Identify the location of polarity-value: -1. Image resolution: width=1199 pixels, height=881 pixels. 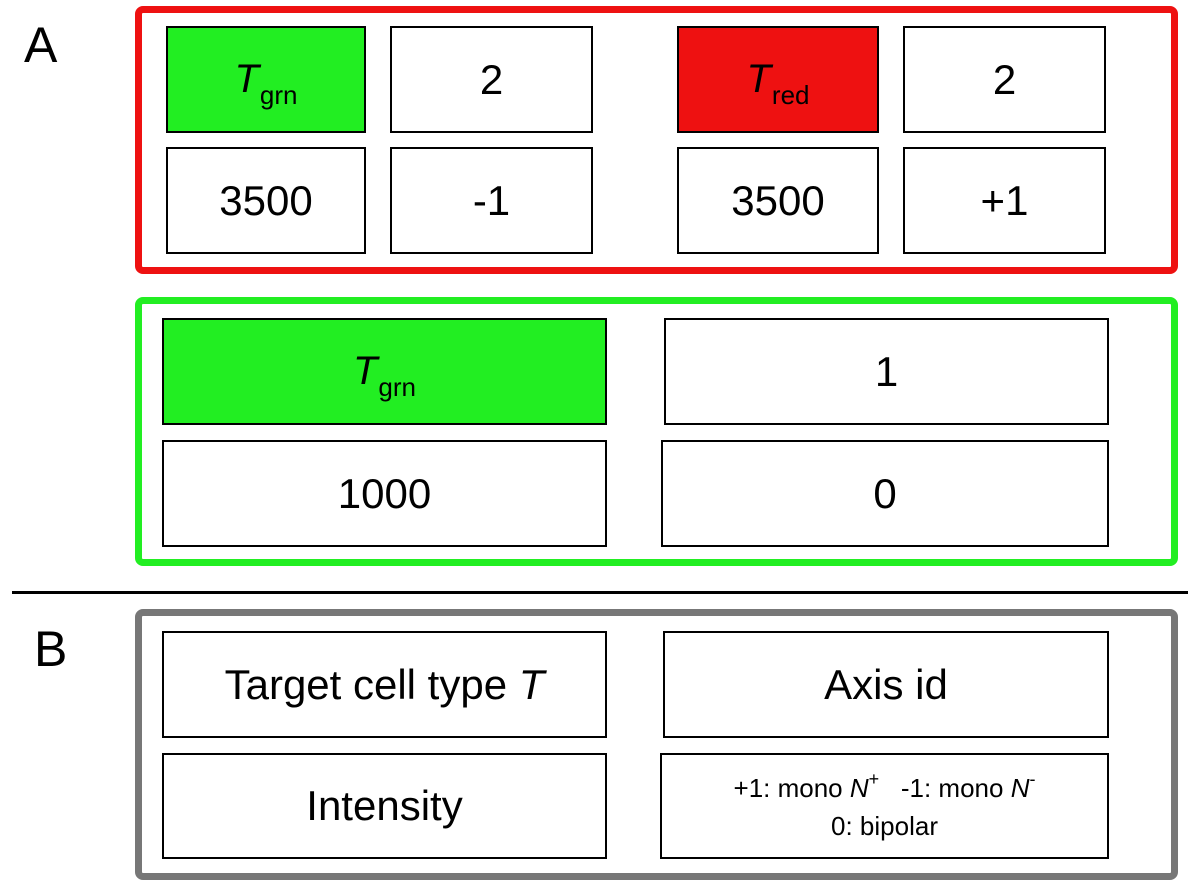
(491, 200).